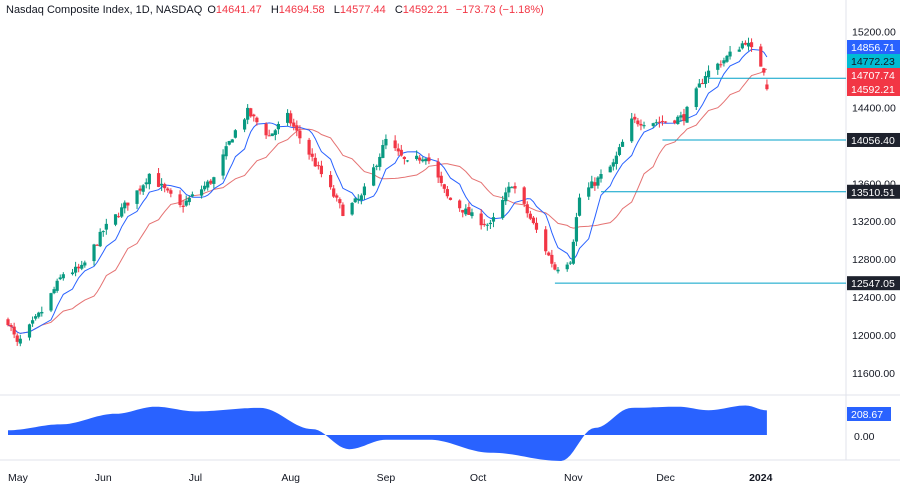 The height and width of the screenshot is (492, 900). Describe the element at coordinates (869, 414) in the screenshot. I see `oscillator-value-tag` at that location.